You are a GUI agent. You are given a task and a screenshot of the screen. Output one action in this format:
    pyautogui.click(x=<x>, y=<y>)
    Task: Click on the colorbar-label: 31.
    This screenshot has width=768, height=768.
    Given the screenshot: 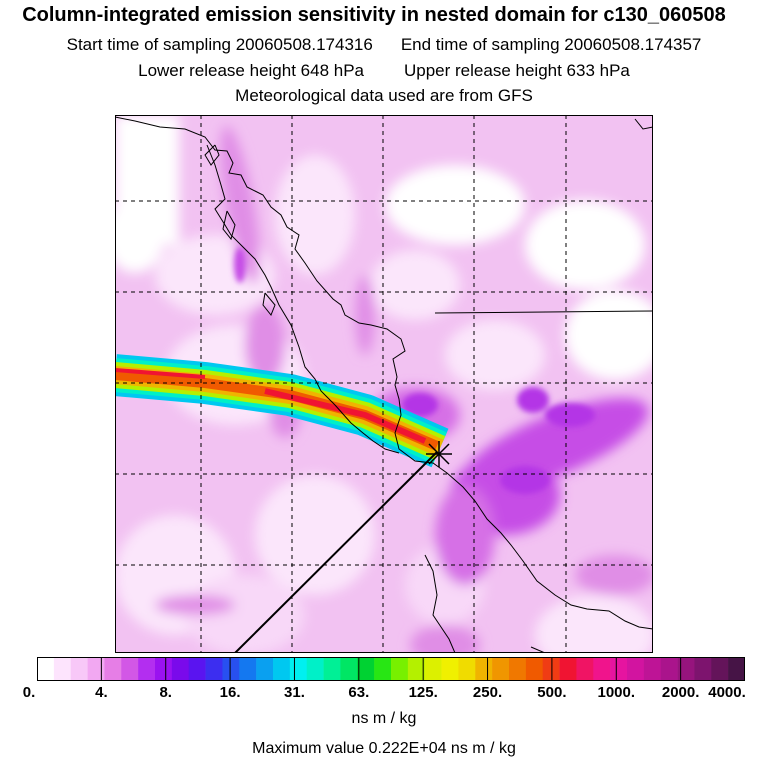 What is the action you would take?
    pyautogui.click(x=294, y=692)
    